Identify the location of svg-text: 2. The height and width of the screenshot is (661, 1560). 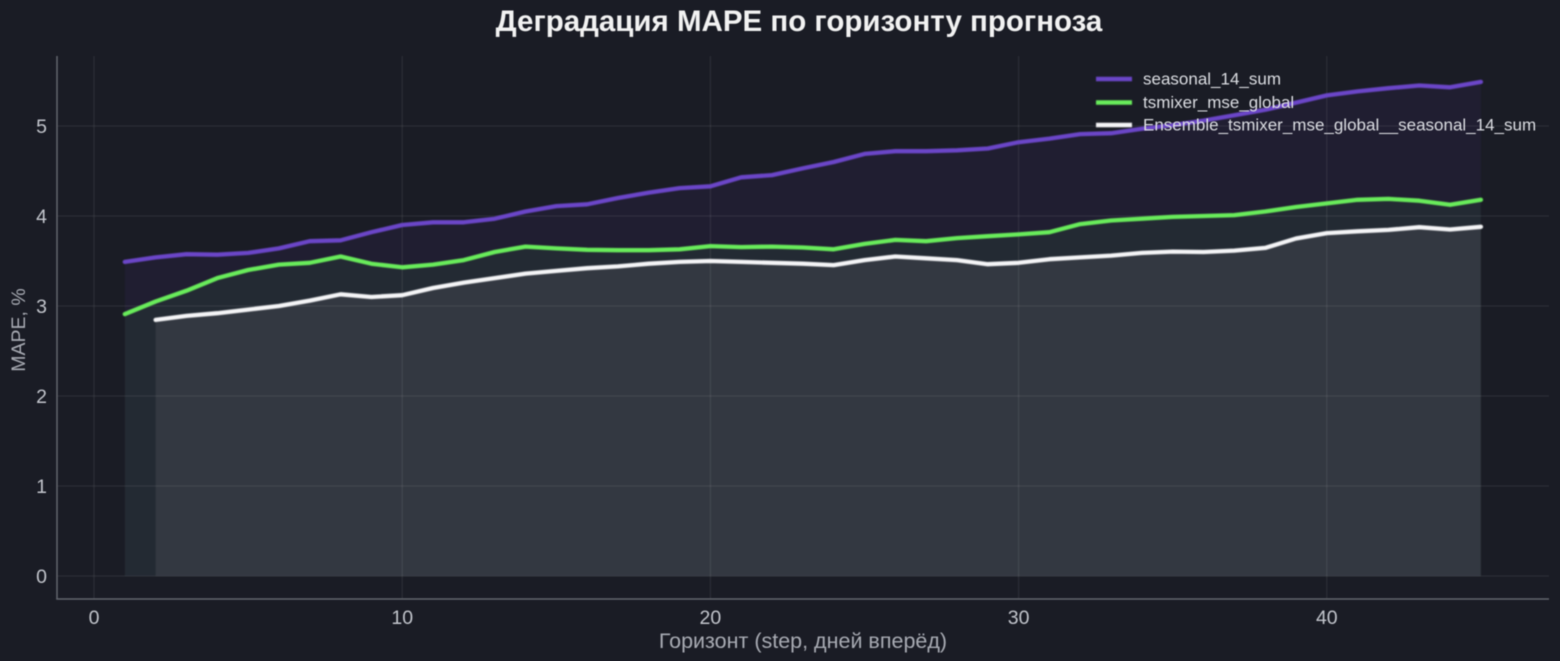
(41, 397).